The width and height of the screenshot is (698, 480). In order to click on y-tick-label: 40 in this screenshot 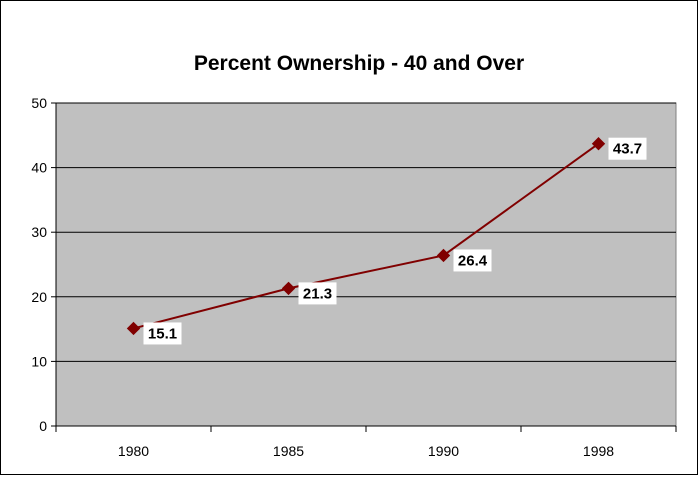, I will do `click(39, 168)`.